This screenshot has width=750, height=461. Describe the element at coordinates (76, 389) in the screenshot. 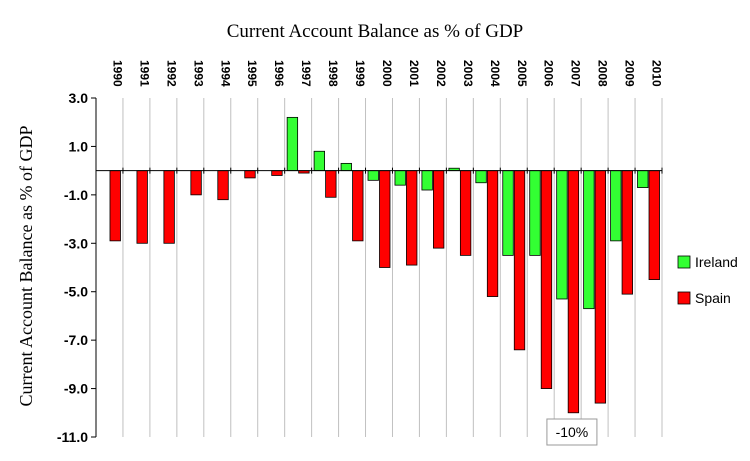

I see `y-tick-label: -9.0` at that location.